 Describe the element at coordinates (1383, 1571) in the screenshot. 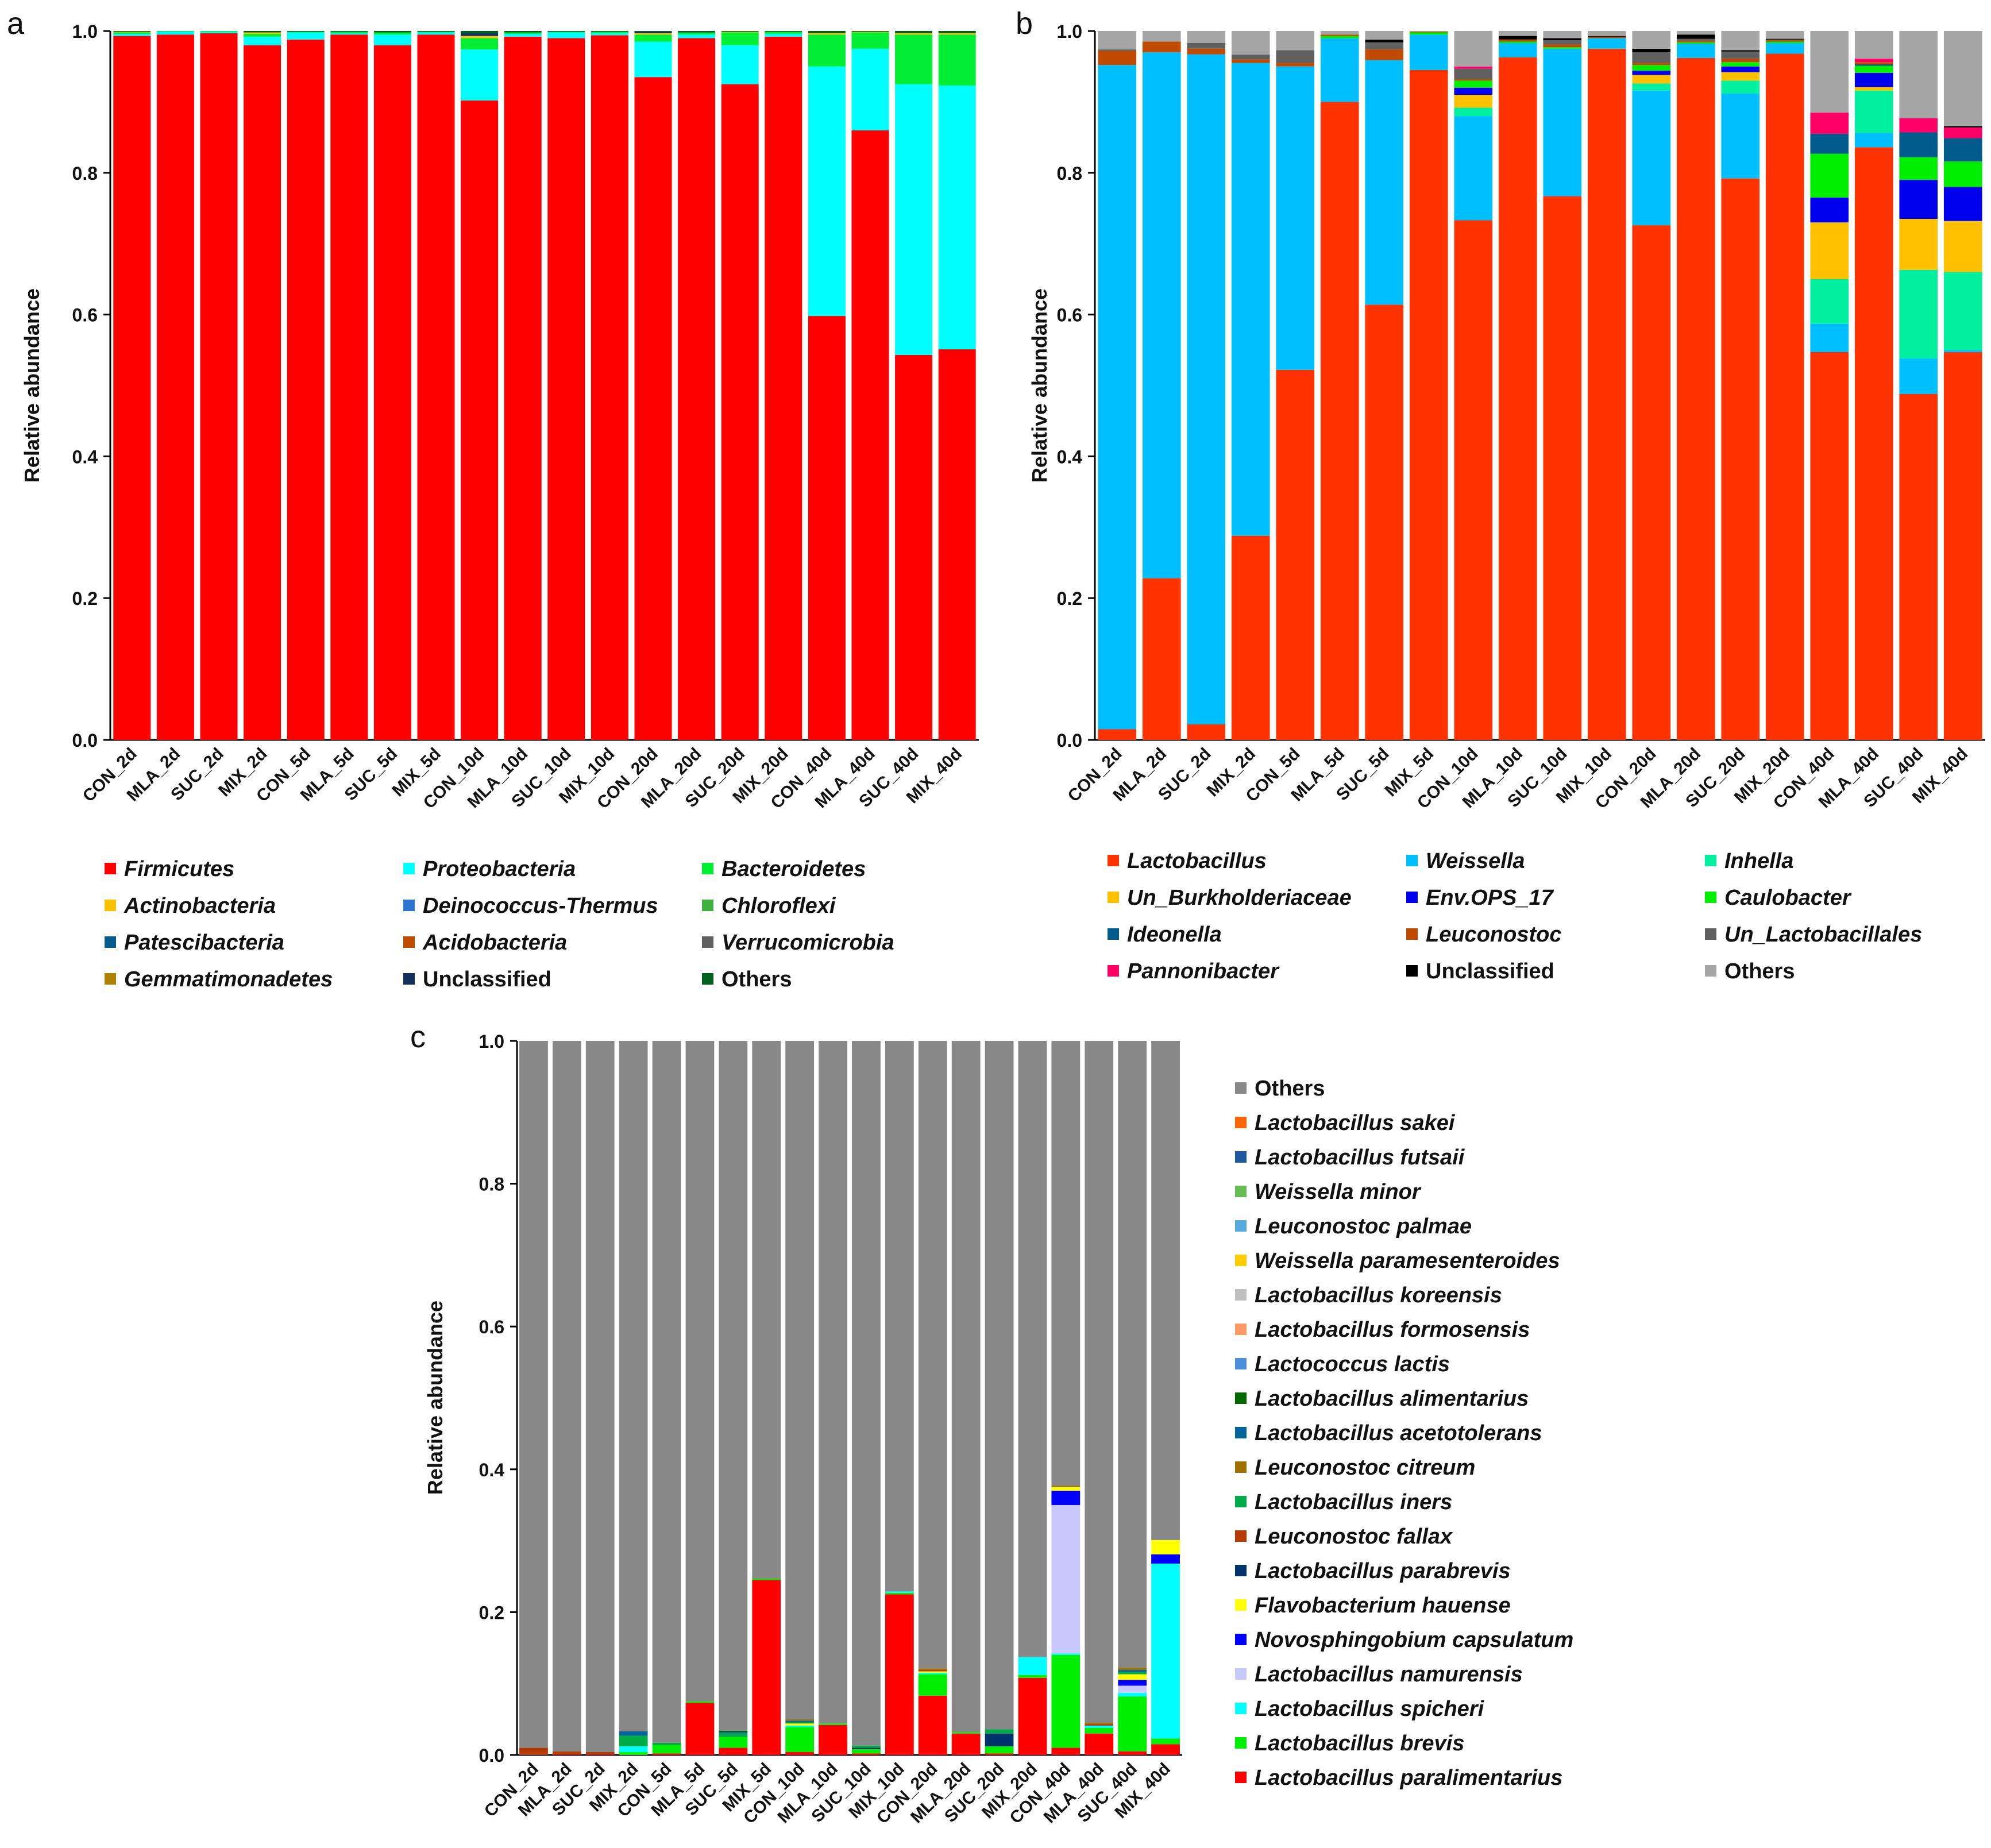

I see `legend-label: Lactobacillus parabrevis` at that location.